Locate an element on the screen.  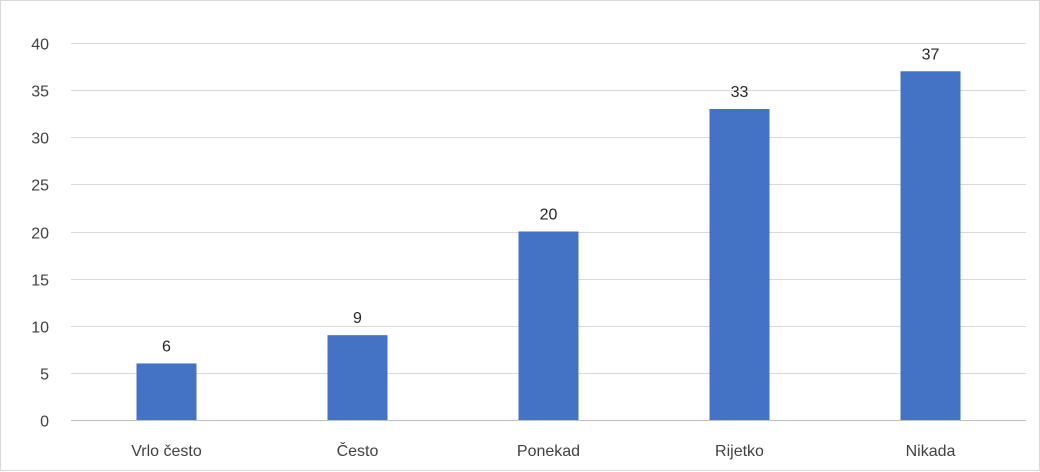
x-category-label: Često is located at coordinates (358, 450).